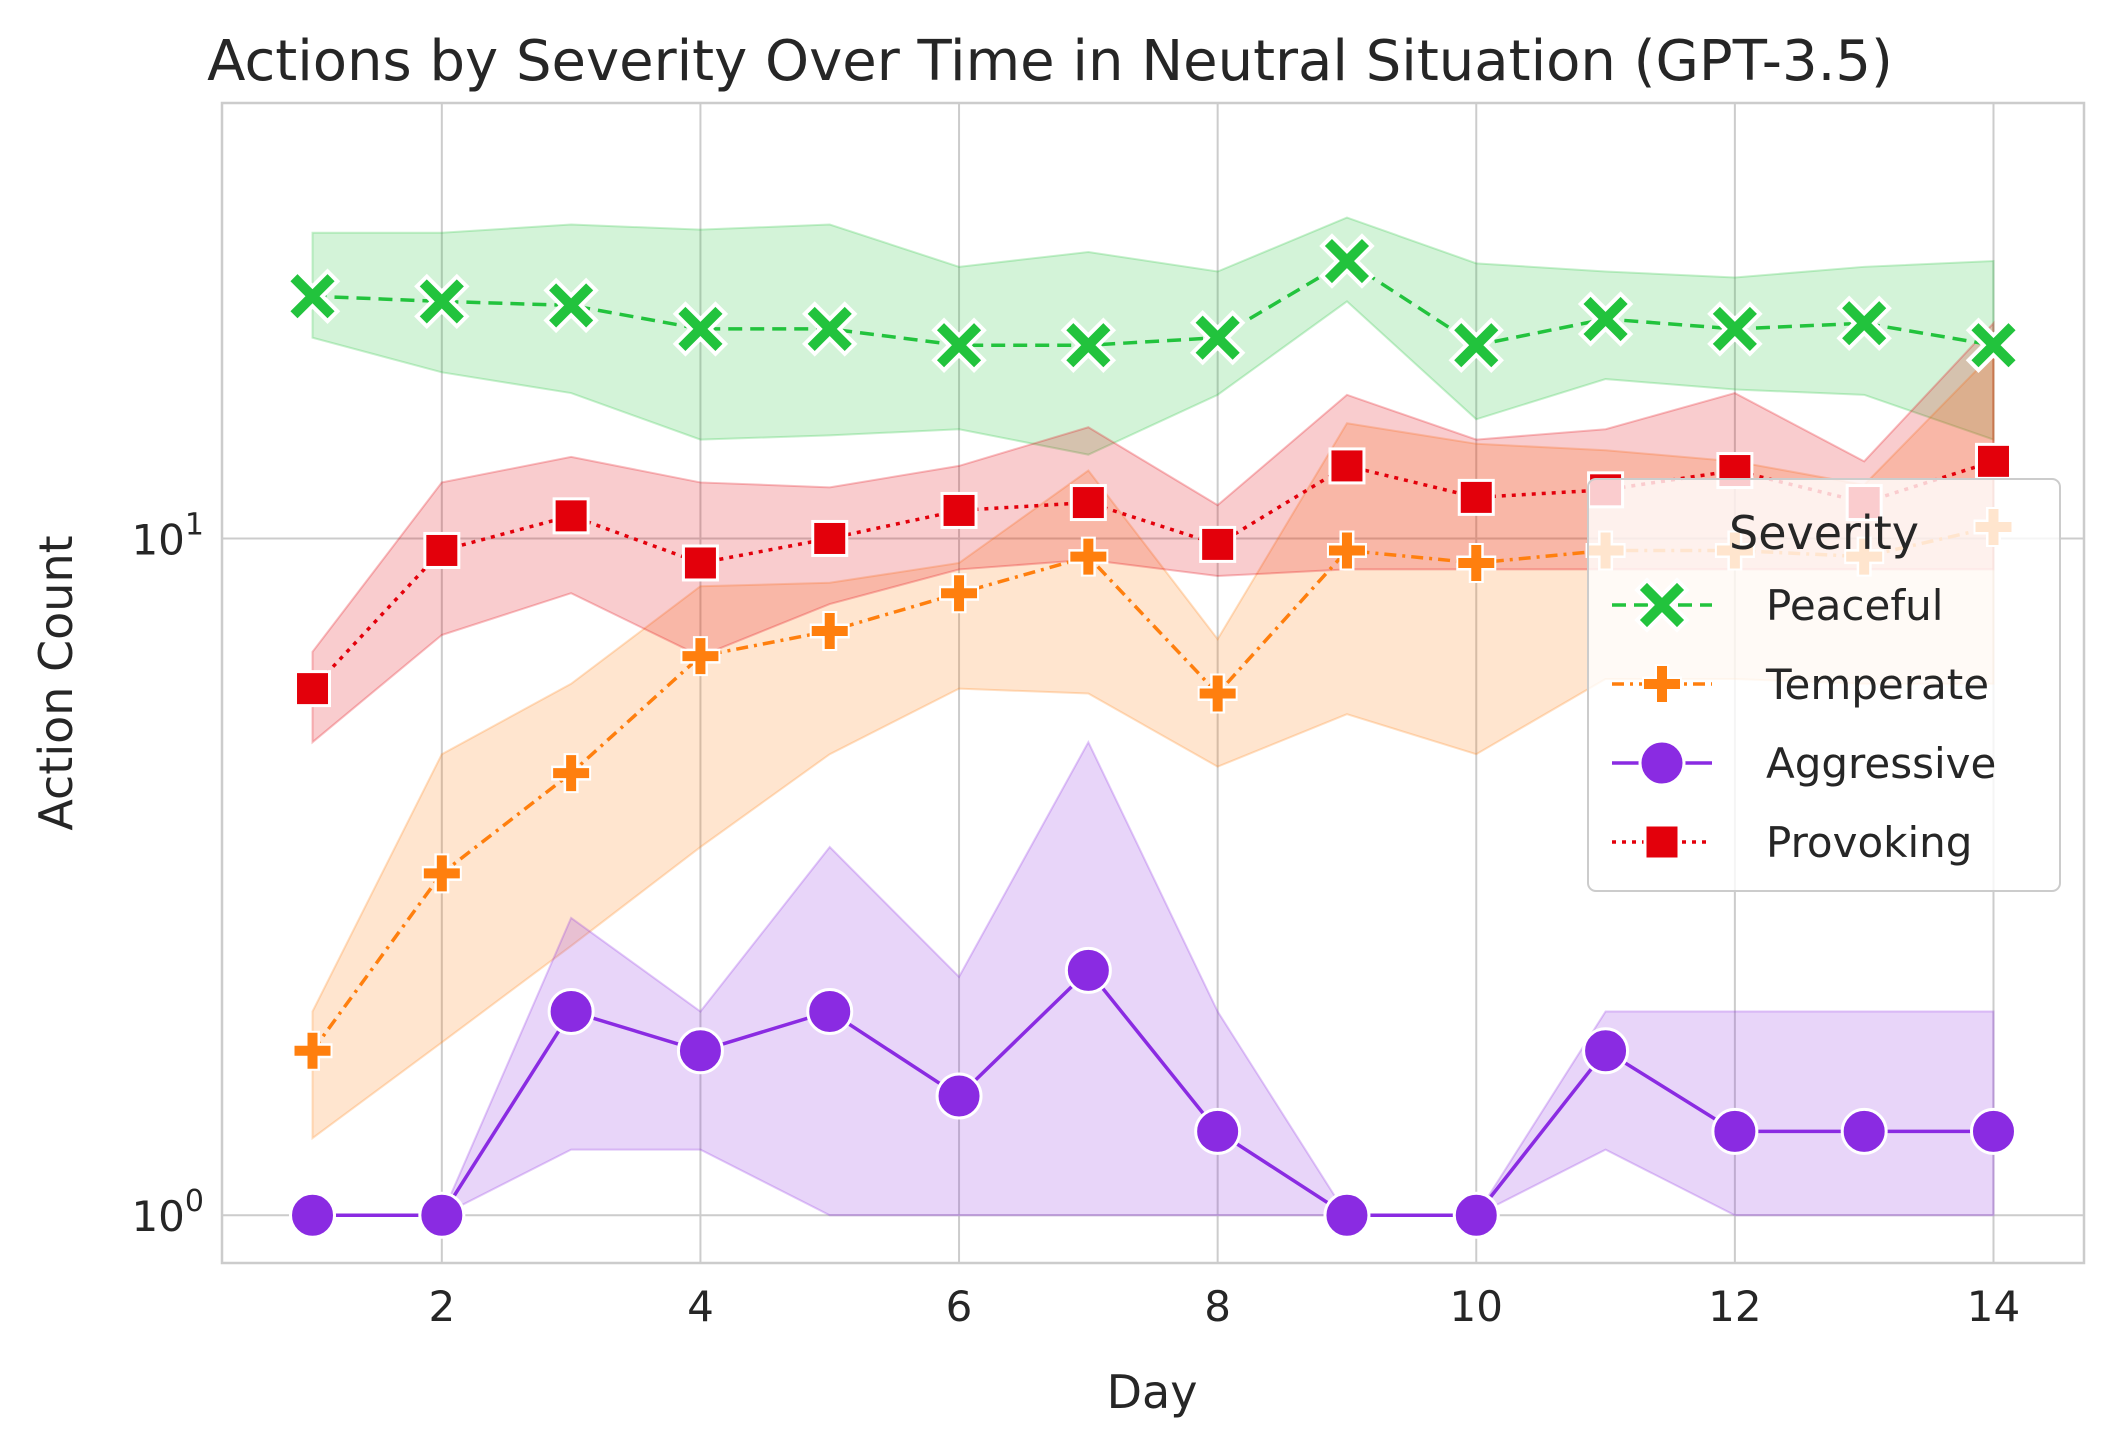 This screenshot has width=2109, height=1446. What do you see at coordinates (1881, 763) in the screenshot?
I see `legend-label-aggressive: Aggressive` at bounding box center [1881, 763].